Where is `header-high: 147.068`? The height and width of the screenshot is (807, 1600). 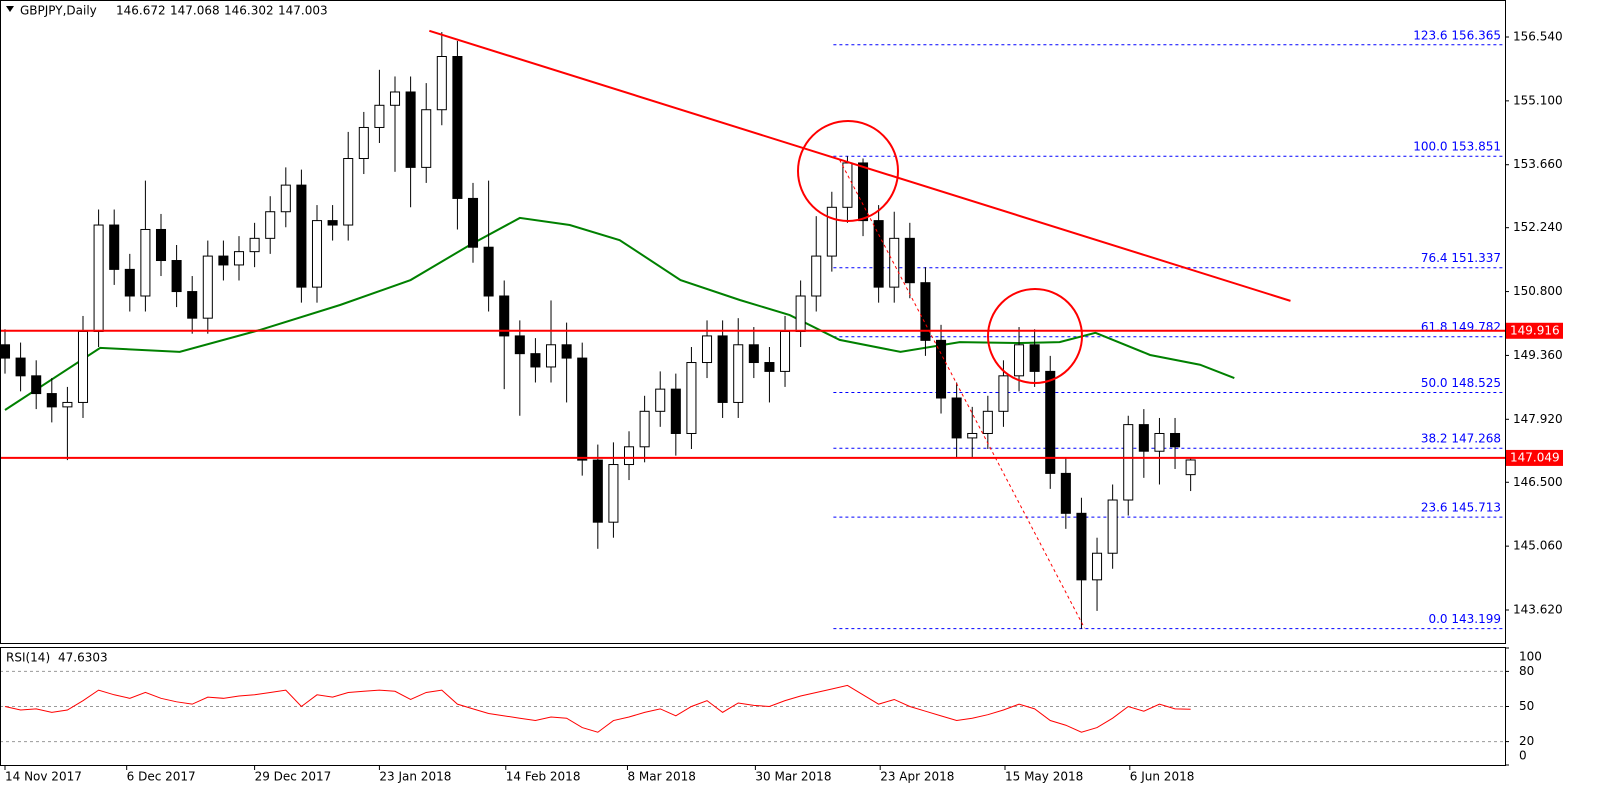 header-high: 147.068 is located at coordinates (195, 11).